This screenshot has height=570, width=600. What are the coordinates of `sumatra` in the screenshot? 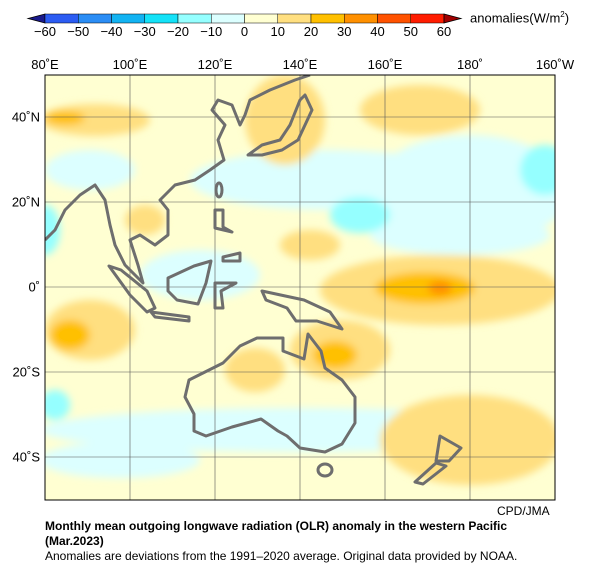 It's located at (132, 289).